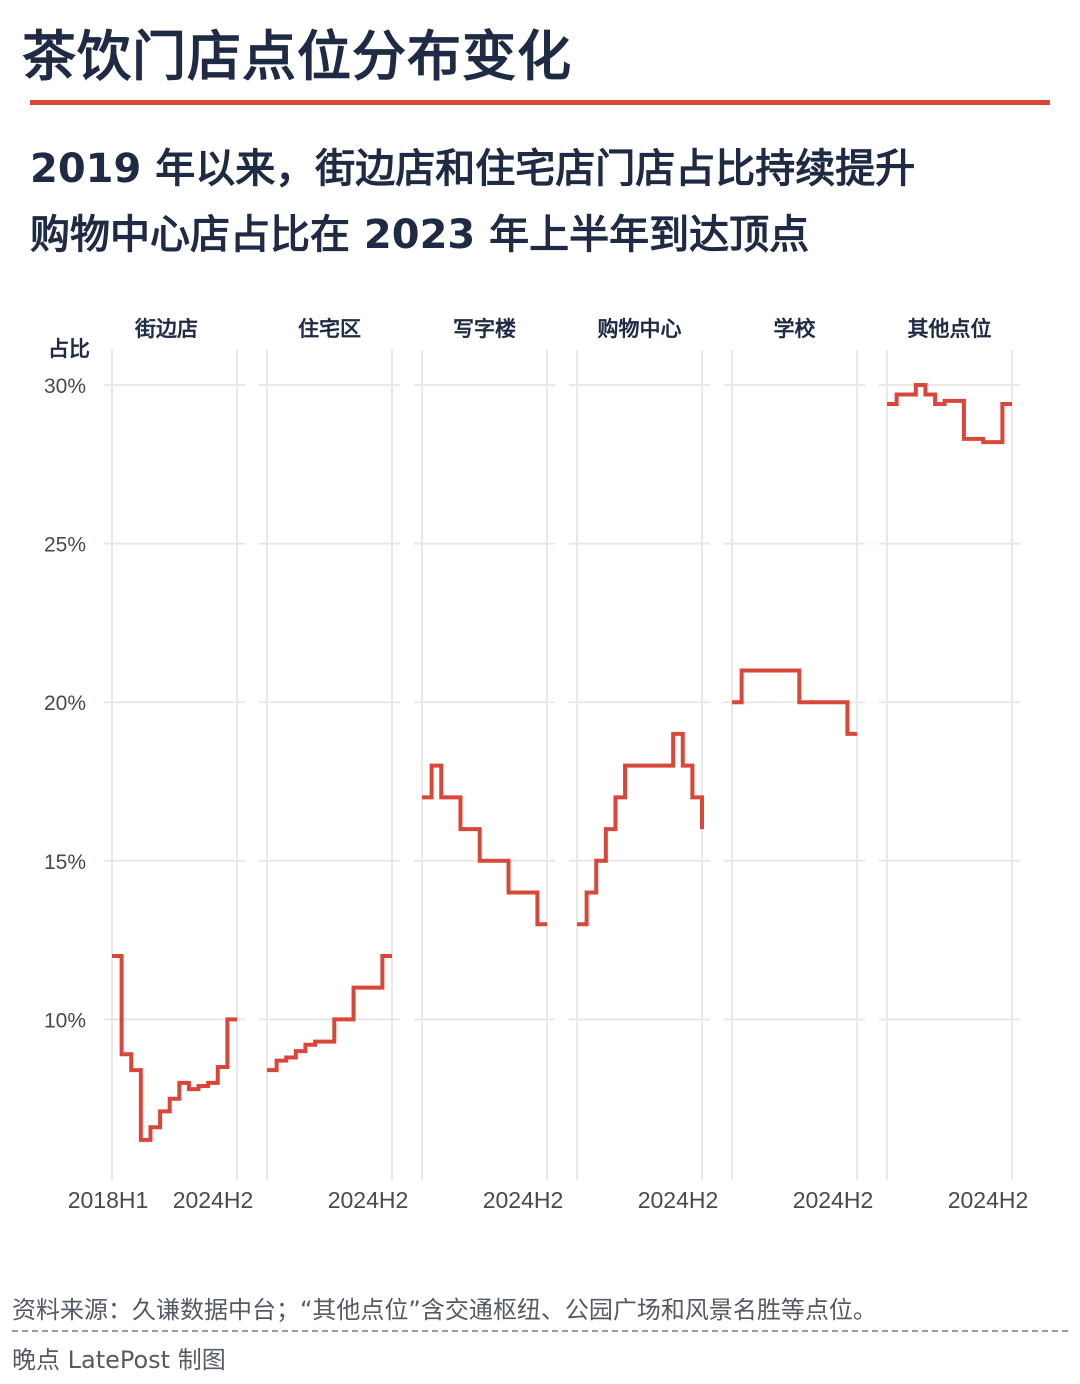  I want to click on facet-title-4: 学校, so click(795, 329).